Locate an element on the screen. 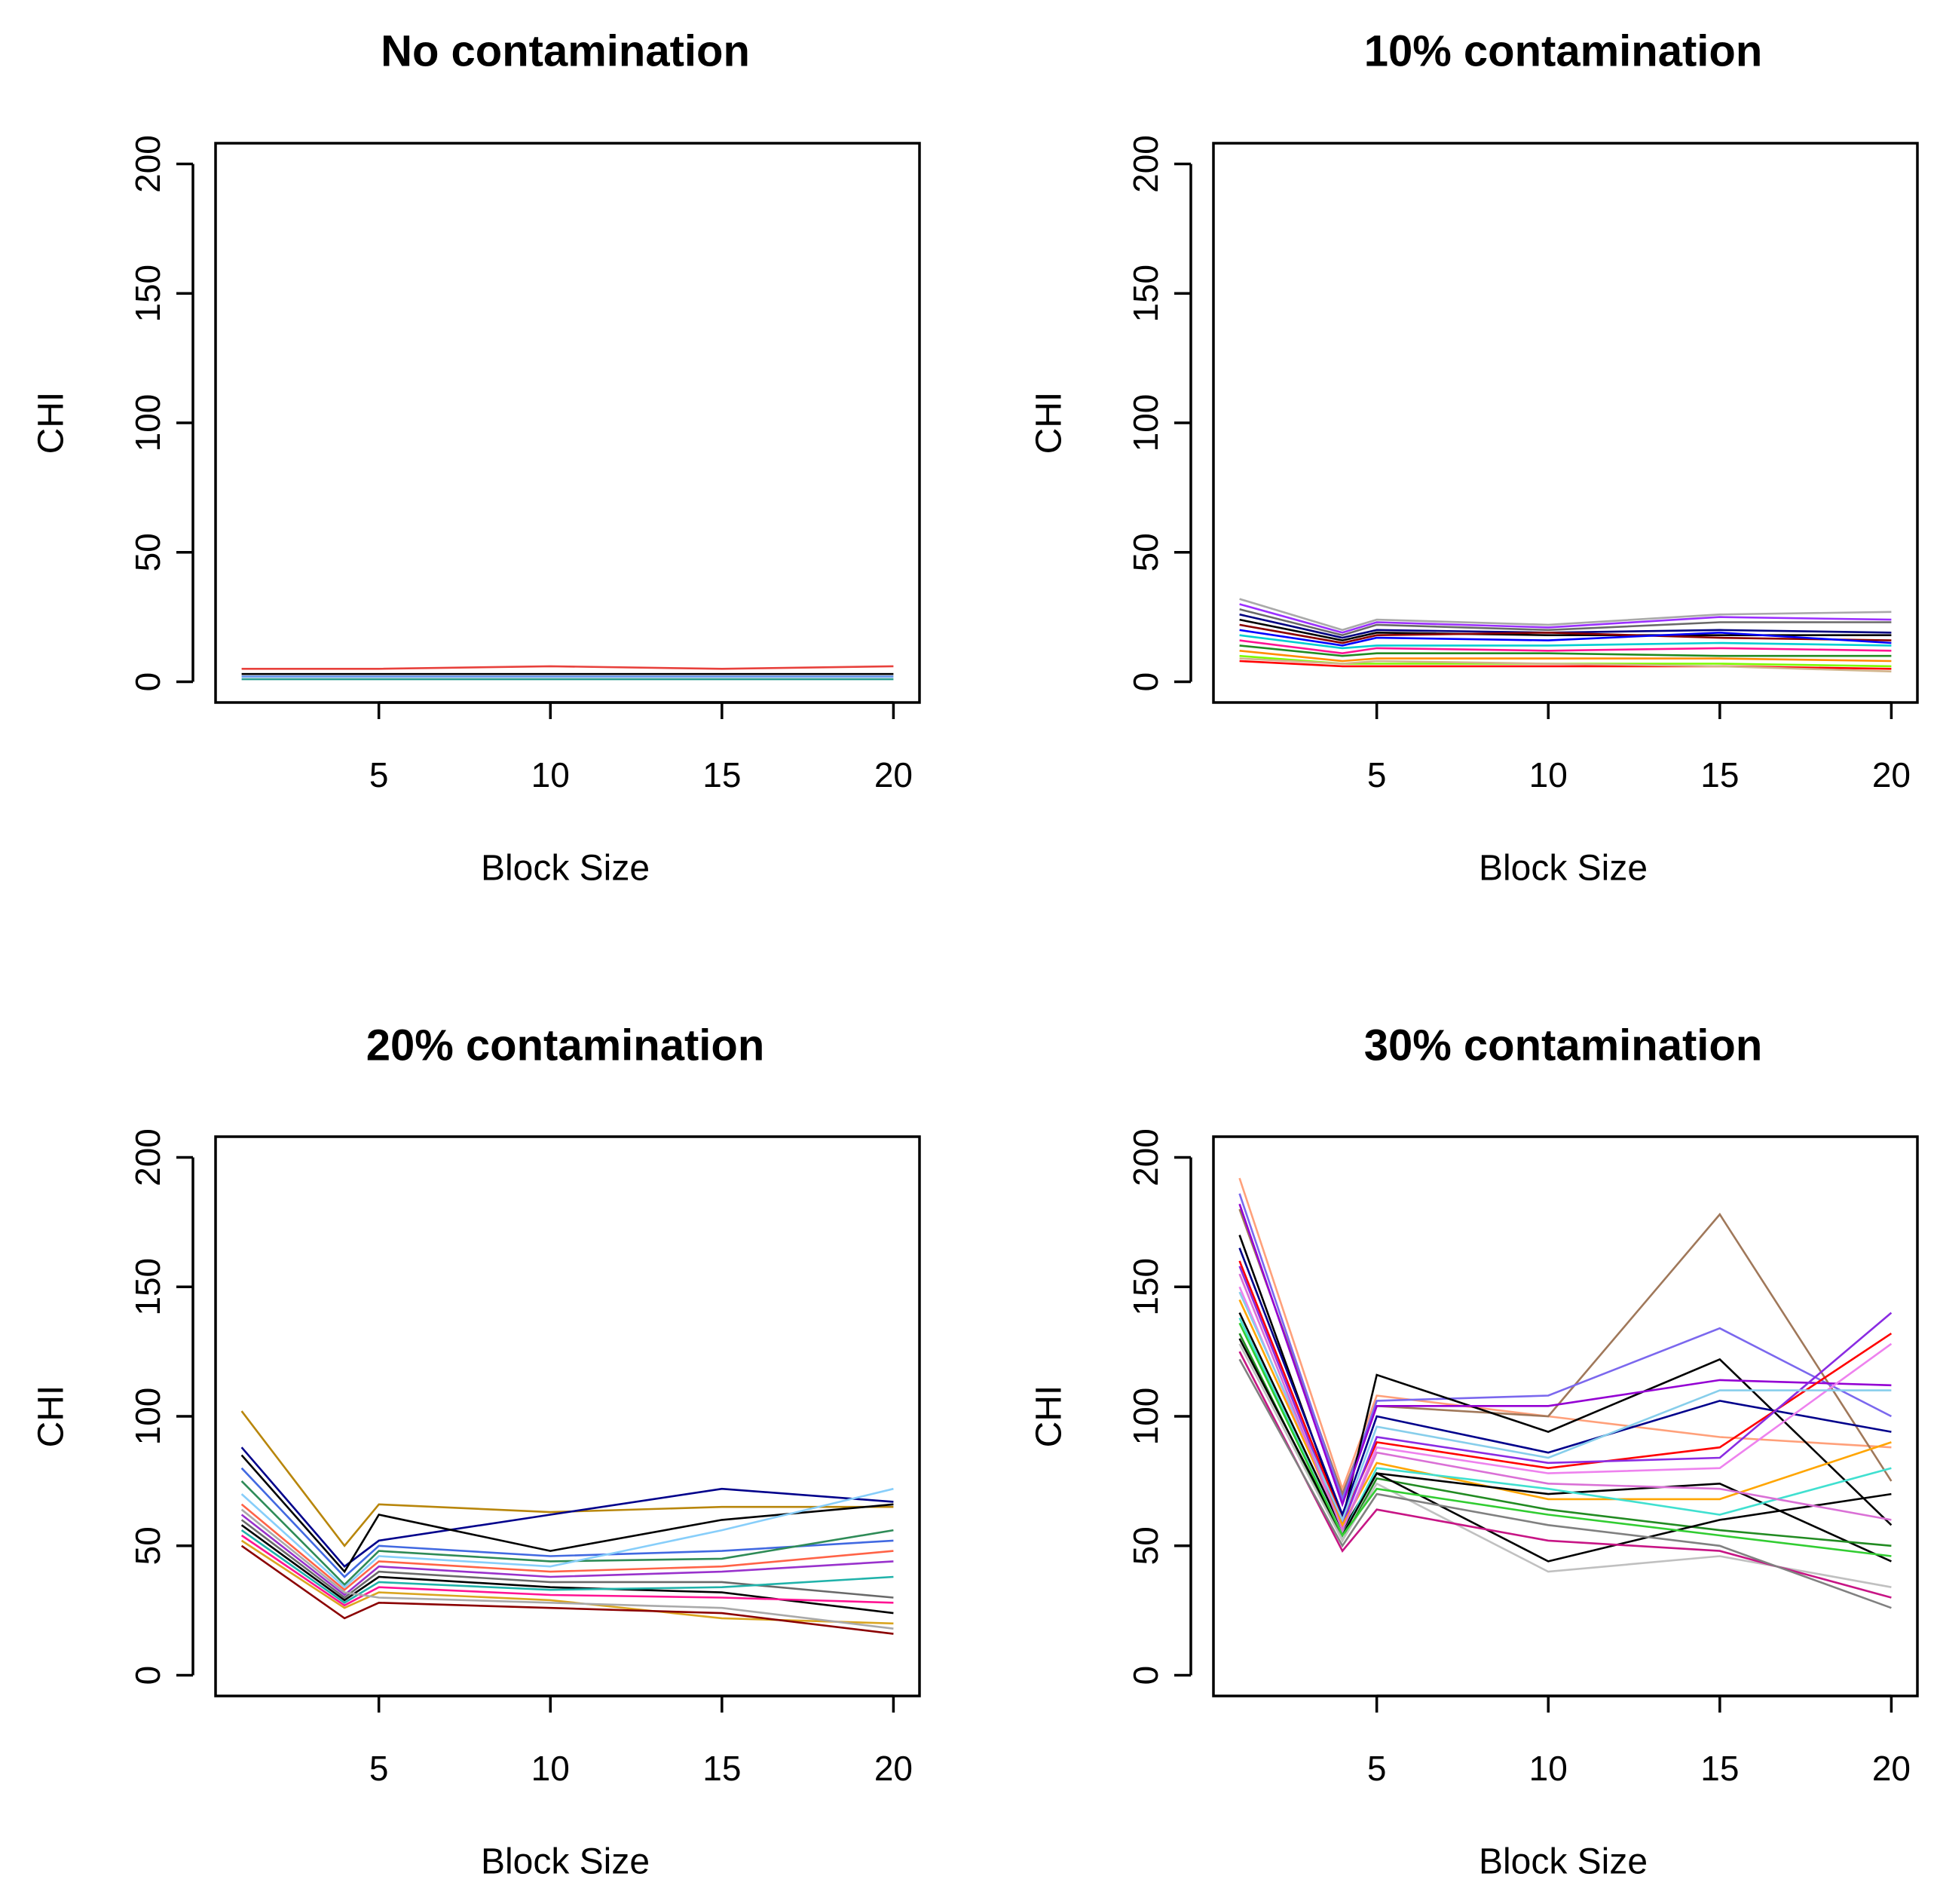  chart-title: 20% contamination is located at coordinates (565, 1045).